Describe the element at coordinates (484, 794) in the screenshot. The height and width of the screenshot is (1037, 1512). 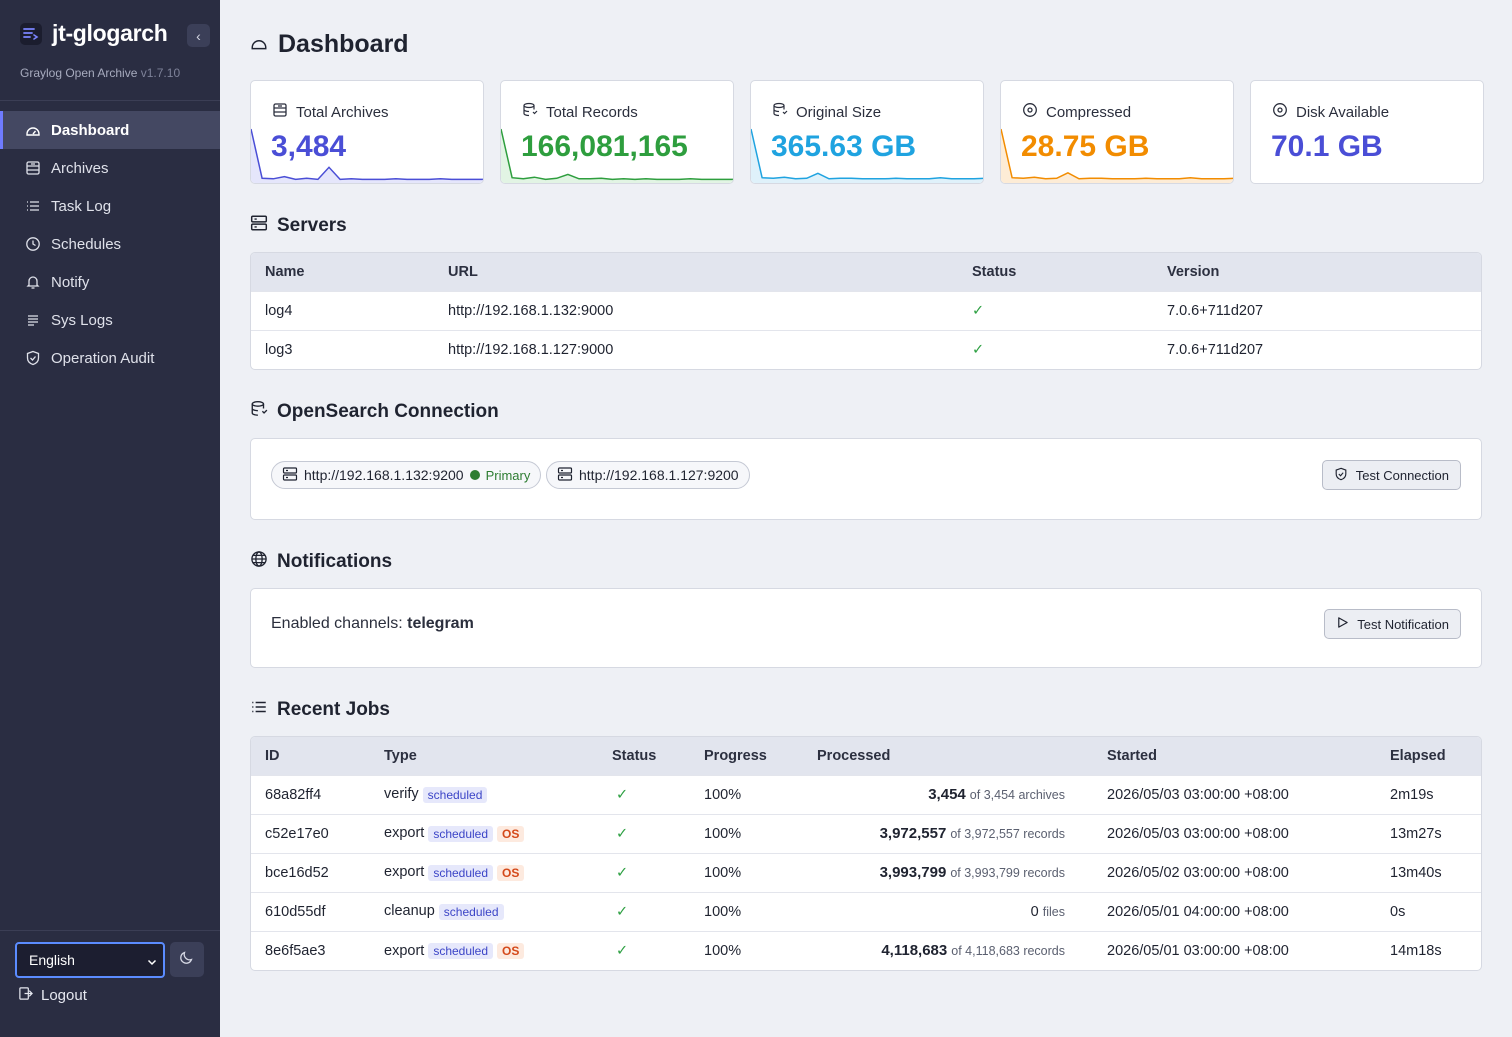
I see `job-type: verify scheduled` at that location.